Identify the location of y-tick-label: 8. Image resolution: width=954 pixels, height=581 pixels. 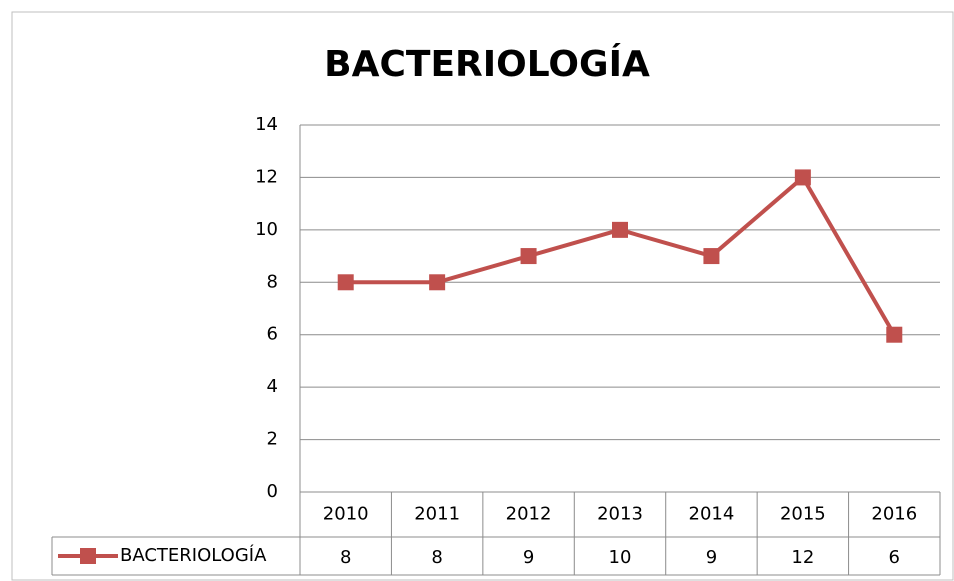
(272, 281).